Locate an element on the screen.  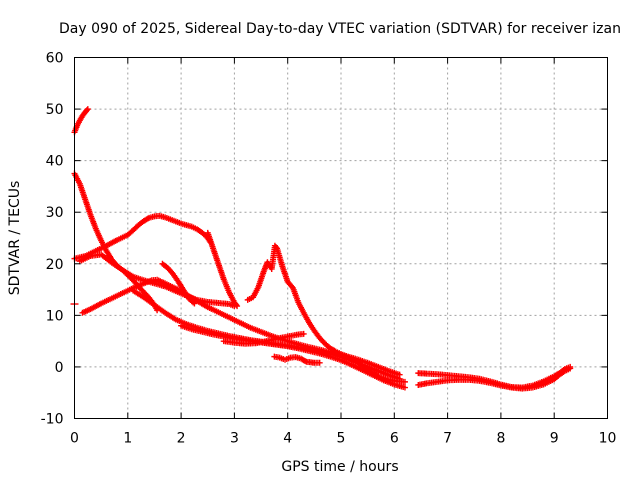
y-tick-label: 30 is located at coordinates (55, 213).